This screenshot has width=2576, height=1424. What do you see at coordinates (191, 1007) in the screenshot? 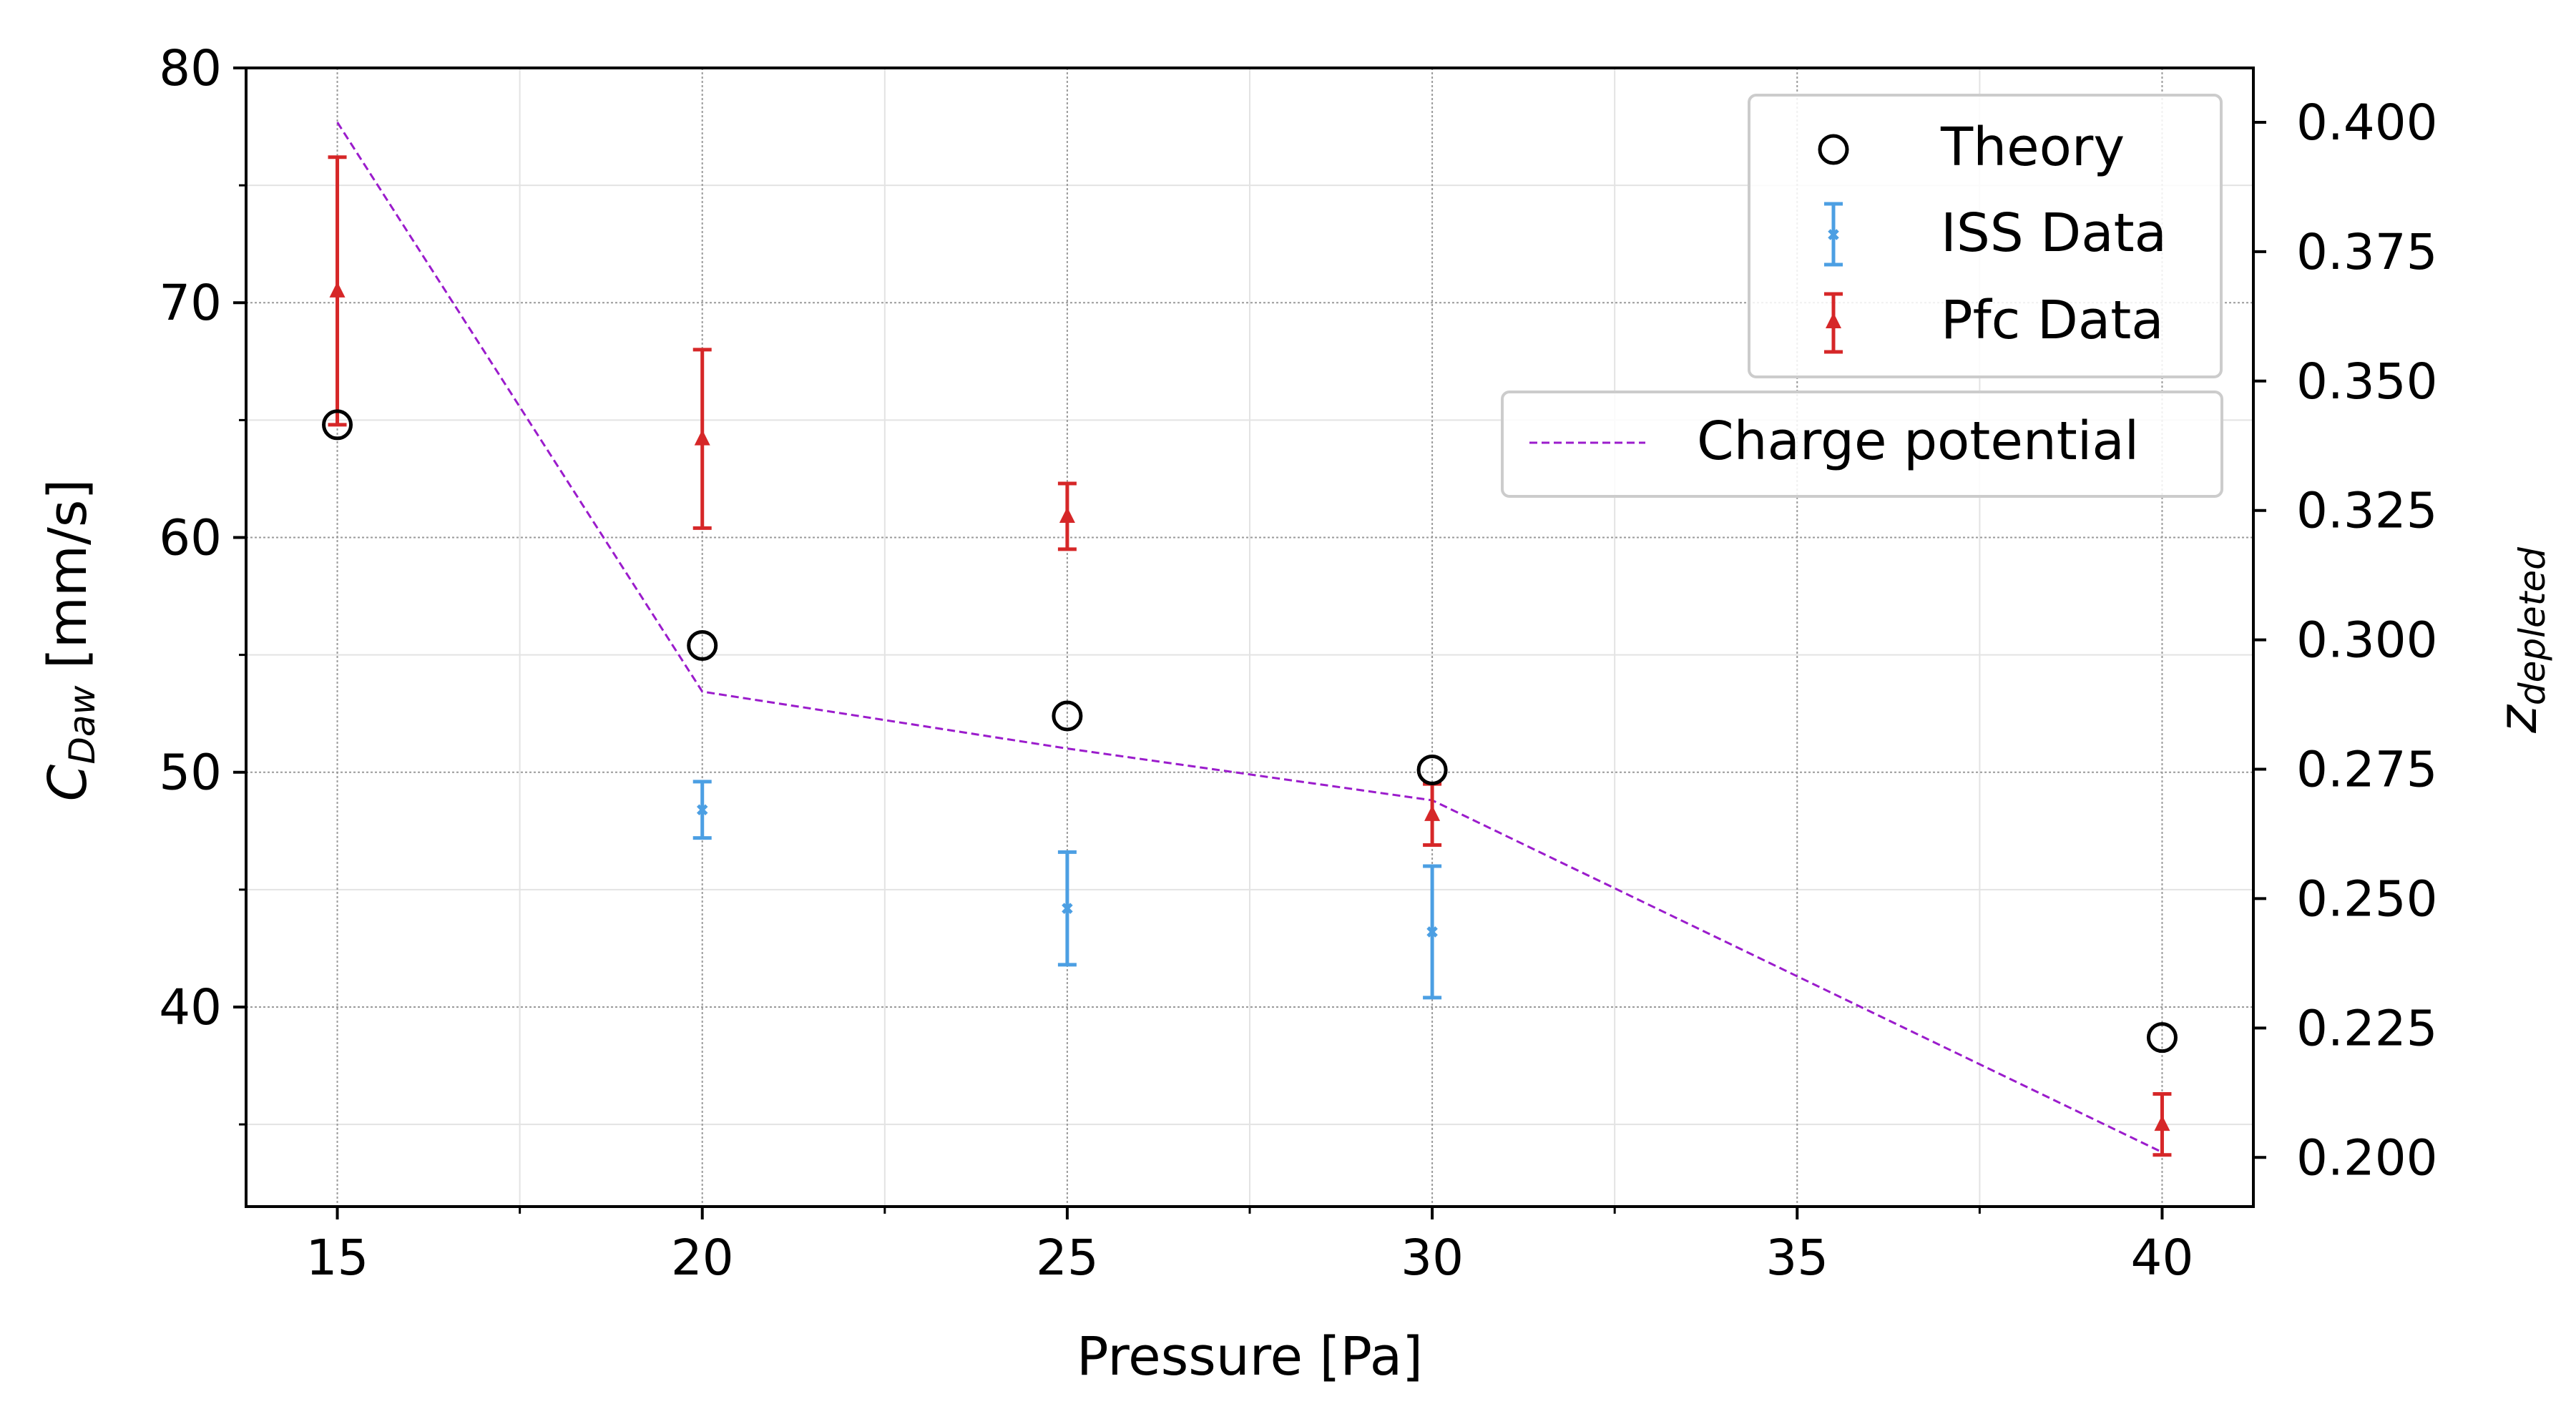
I see `y-tick-label: 40` at bounding box center [191, 1007].